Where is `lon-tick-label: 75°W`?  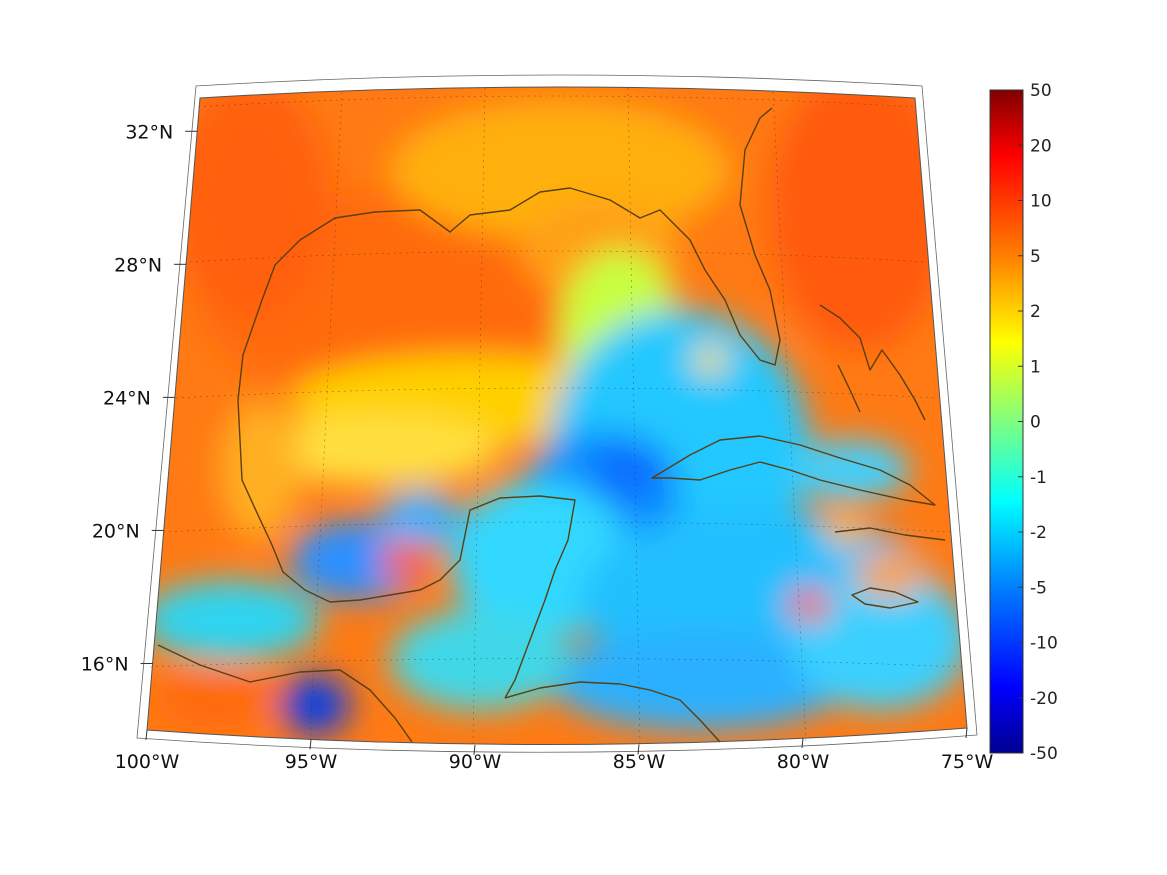
lon-tick-label: 75°W is located at coordinates (967, 762).